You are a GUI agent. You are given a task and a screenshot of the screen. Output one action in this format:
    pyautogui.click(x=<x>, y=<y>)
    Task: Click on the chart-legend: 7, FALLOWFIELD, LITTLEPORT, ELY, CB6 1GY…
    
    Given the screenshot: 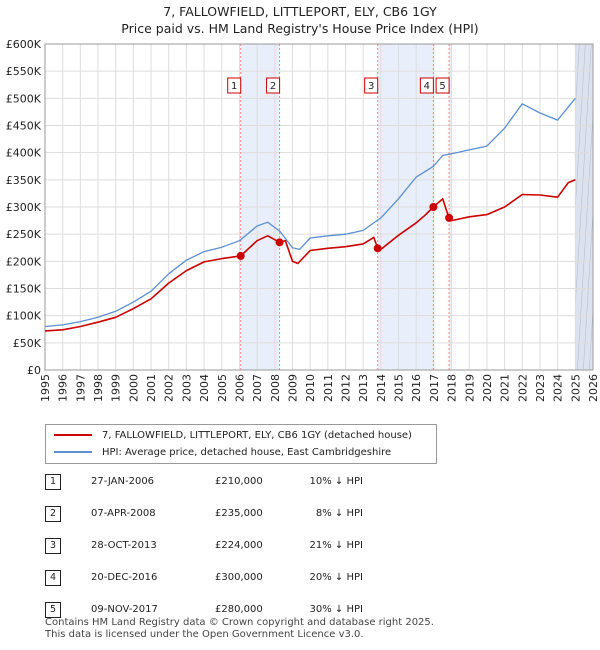 What is the action you would take?
    pyautogui.click(x=241, y=444)
    